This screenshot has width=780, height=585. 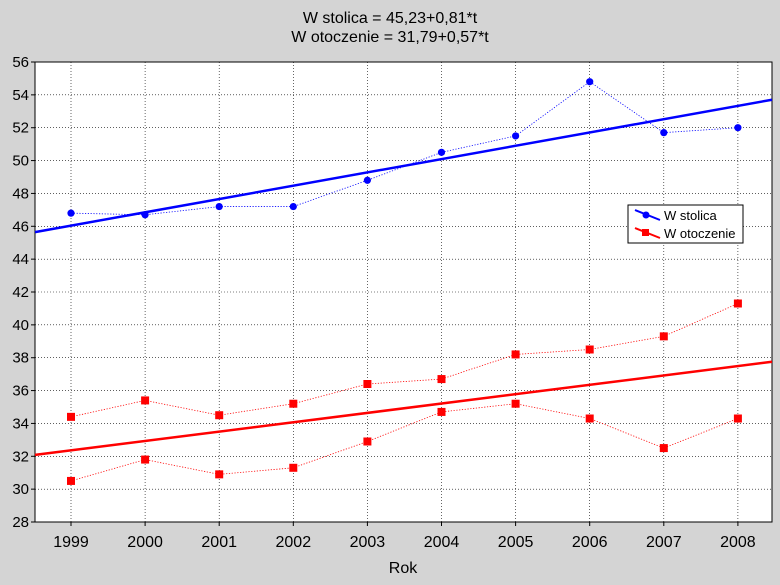 I want to click on title-line-2: W otoczenie = 31,79+0,57*t, so click(x=390, y=37).